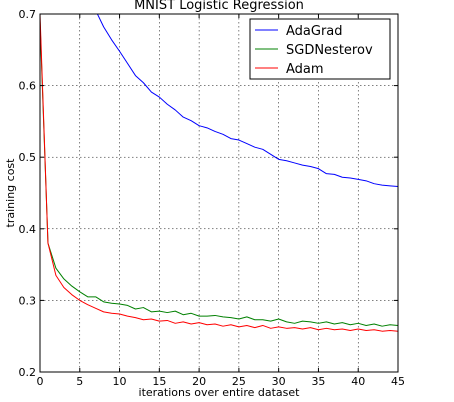 The image size is (454, 402). What do you see at coordinates (28, 372) in the screenshot?
I see `y-tick-label: 0.2` at bounding box center [28, 372].